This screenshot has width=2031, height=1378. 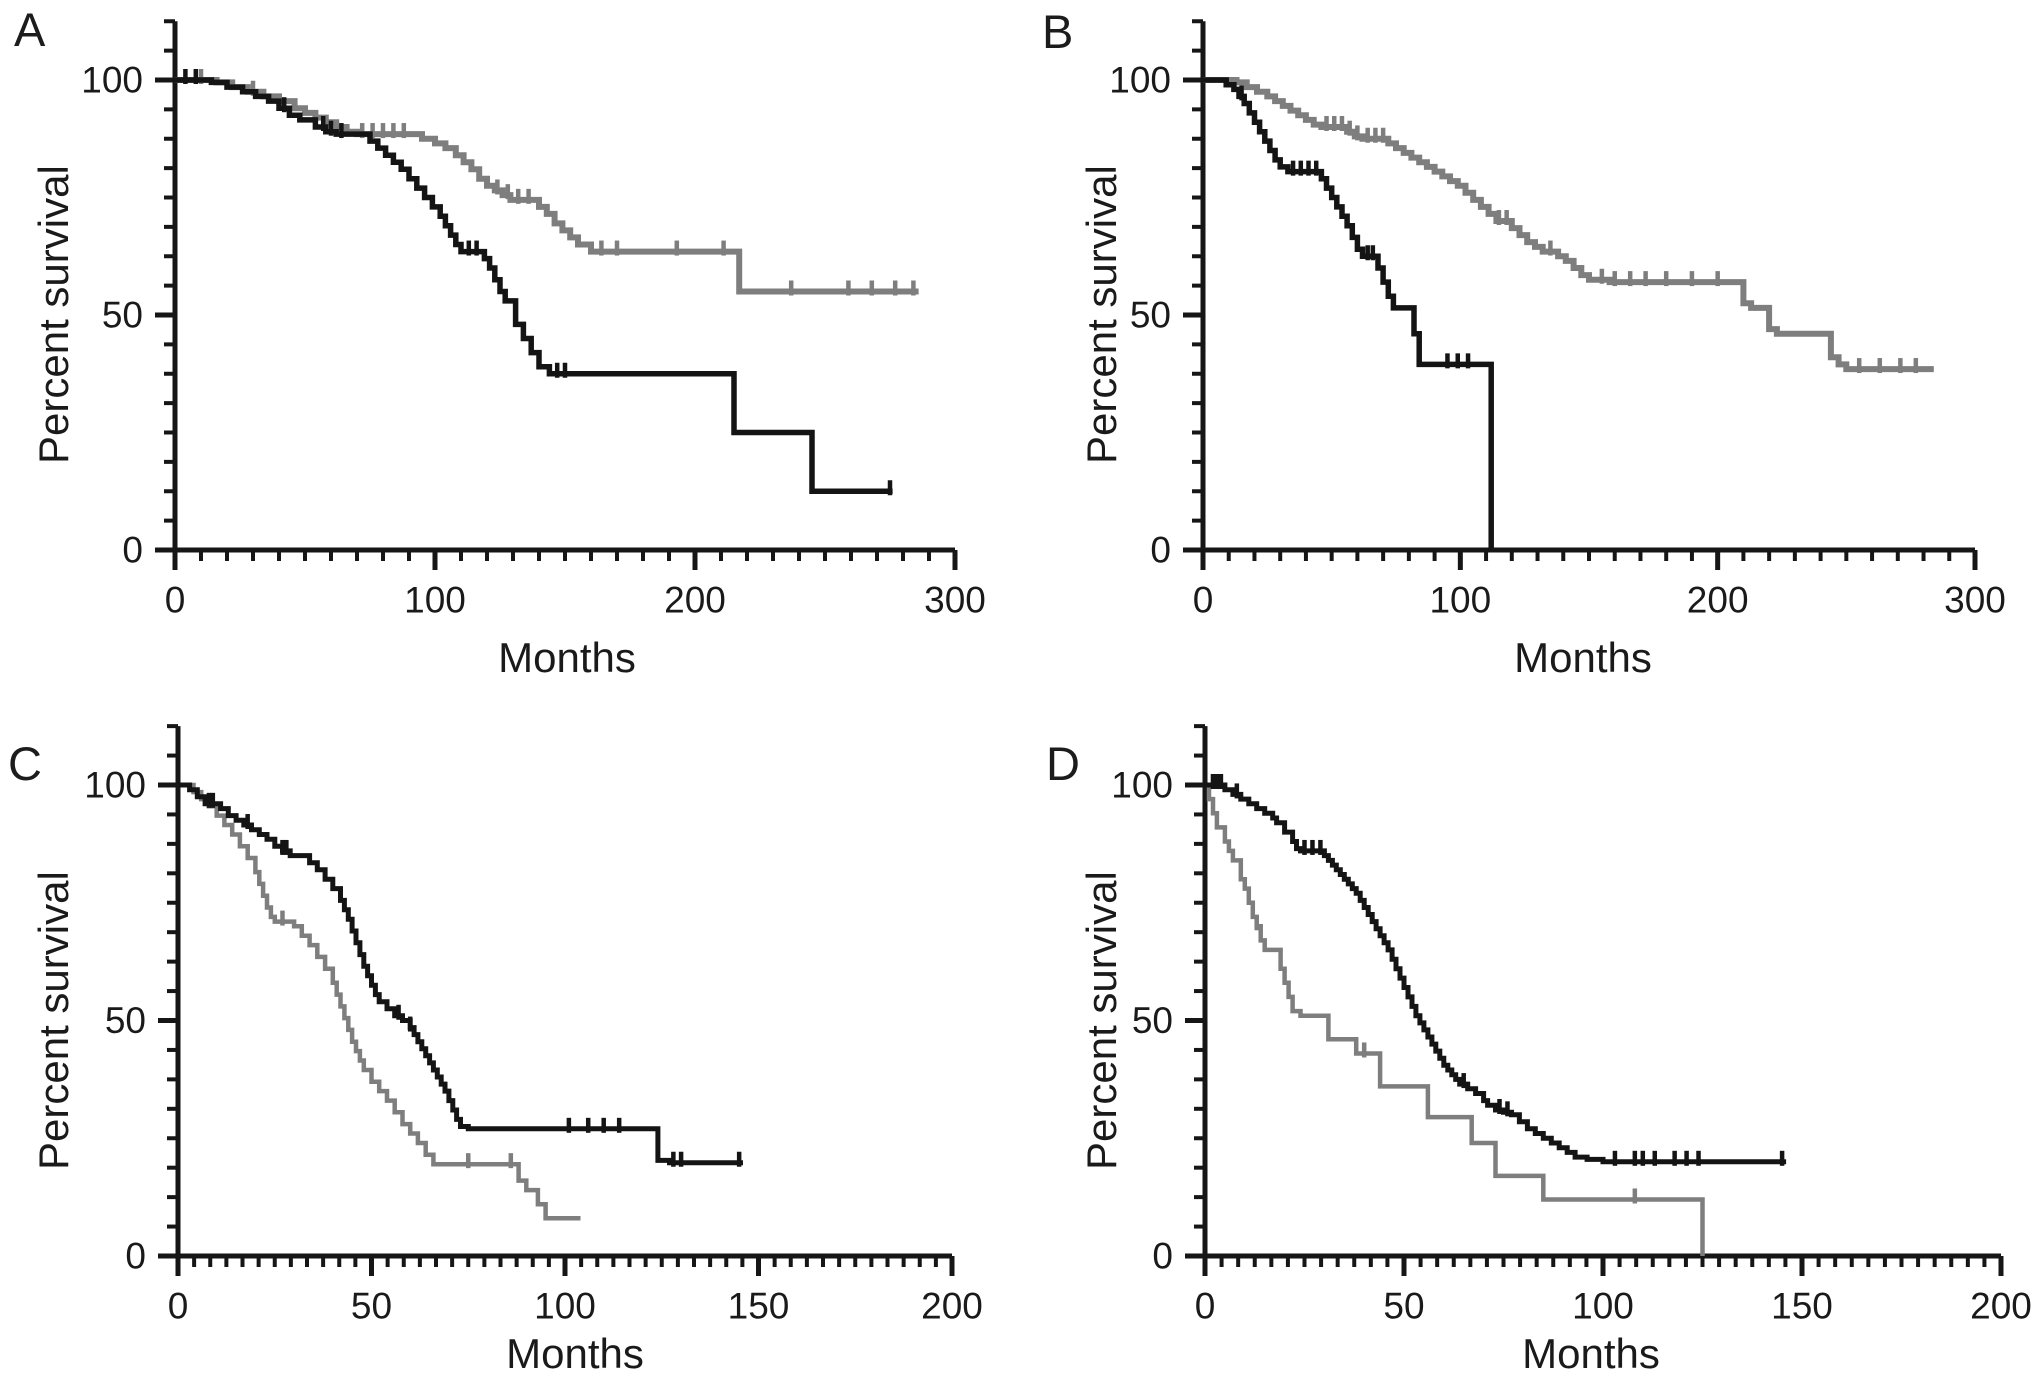 I want to click on panel-letter-a: A, so click(x=30, y=29).